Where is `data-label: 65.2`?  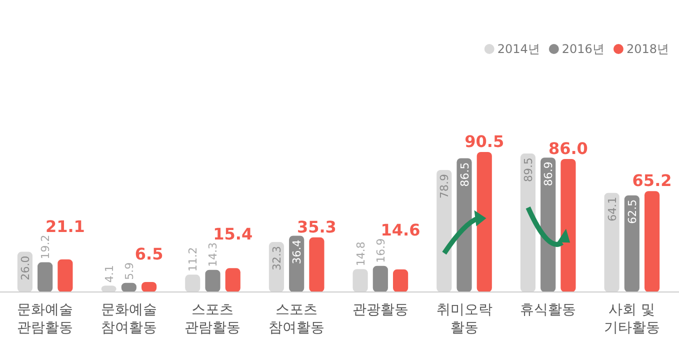
data-label: 65.2 is located at coordinates (652, 180).